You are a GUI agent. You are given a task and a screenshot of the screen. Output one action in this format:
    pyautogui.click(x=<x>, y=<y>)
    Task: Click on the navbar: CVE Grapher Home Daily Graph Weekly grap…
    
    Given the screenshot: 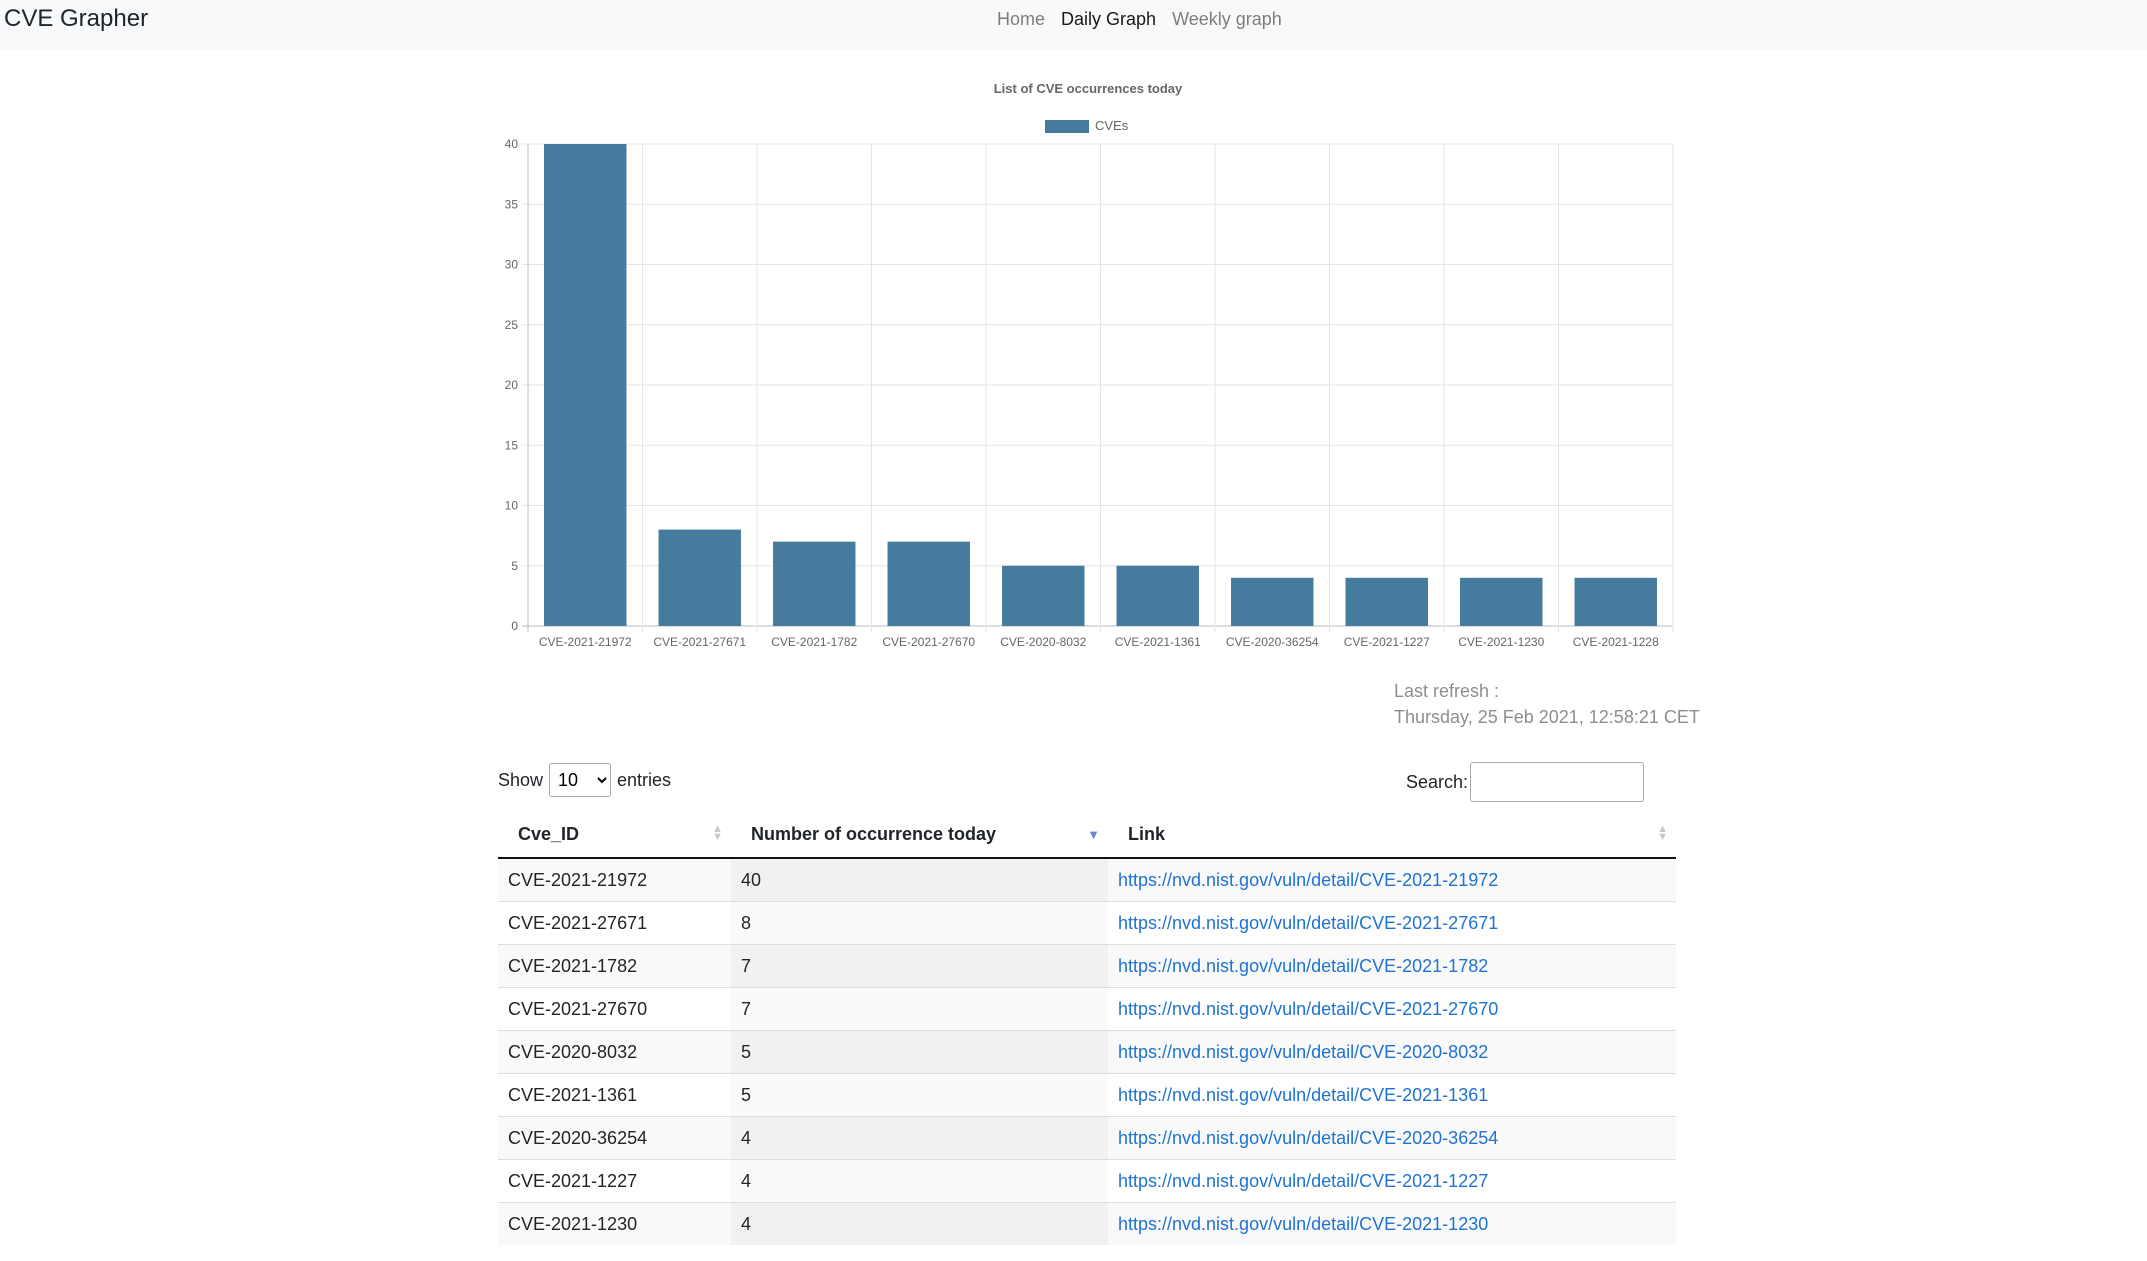 What is the action you would take?
    pyautogui.click(x=1073, y=24)
    